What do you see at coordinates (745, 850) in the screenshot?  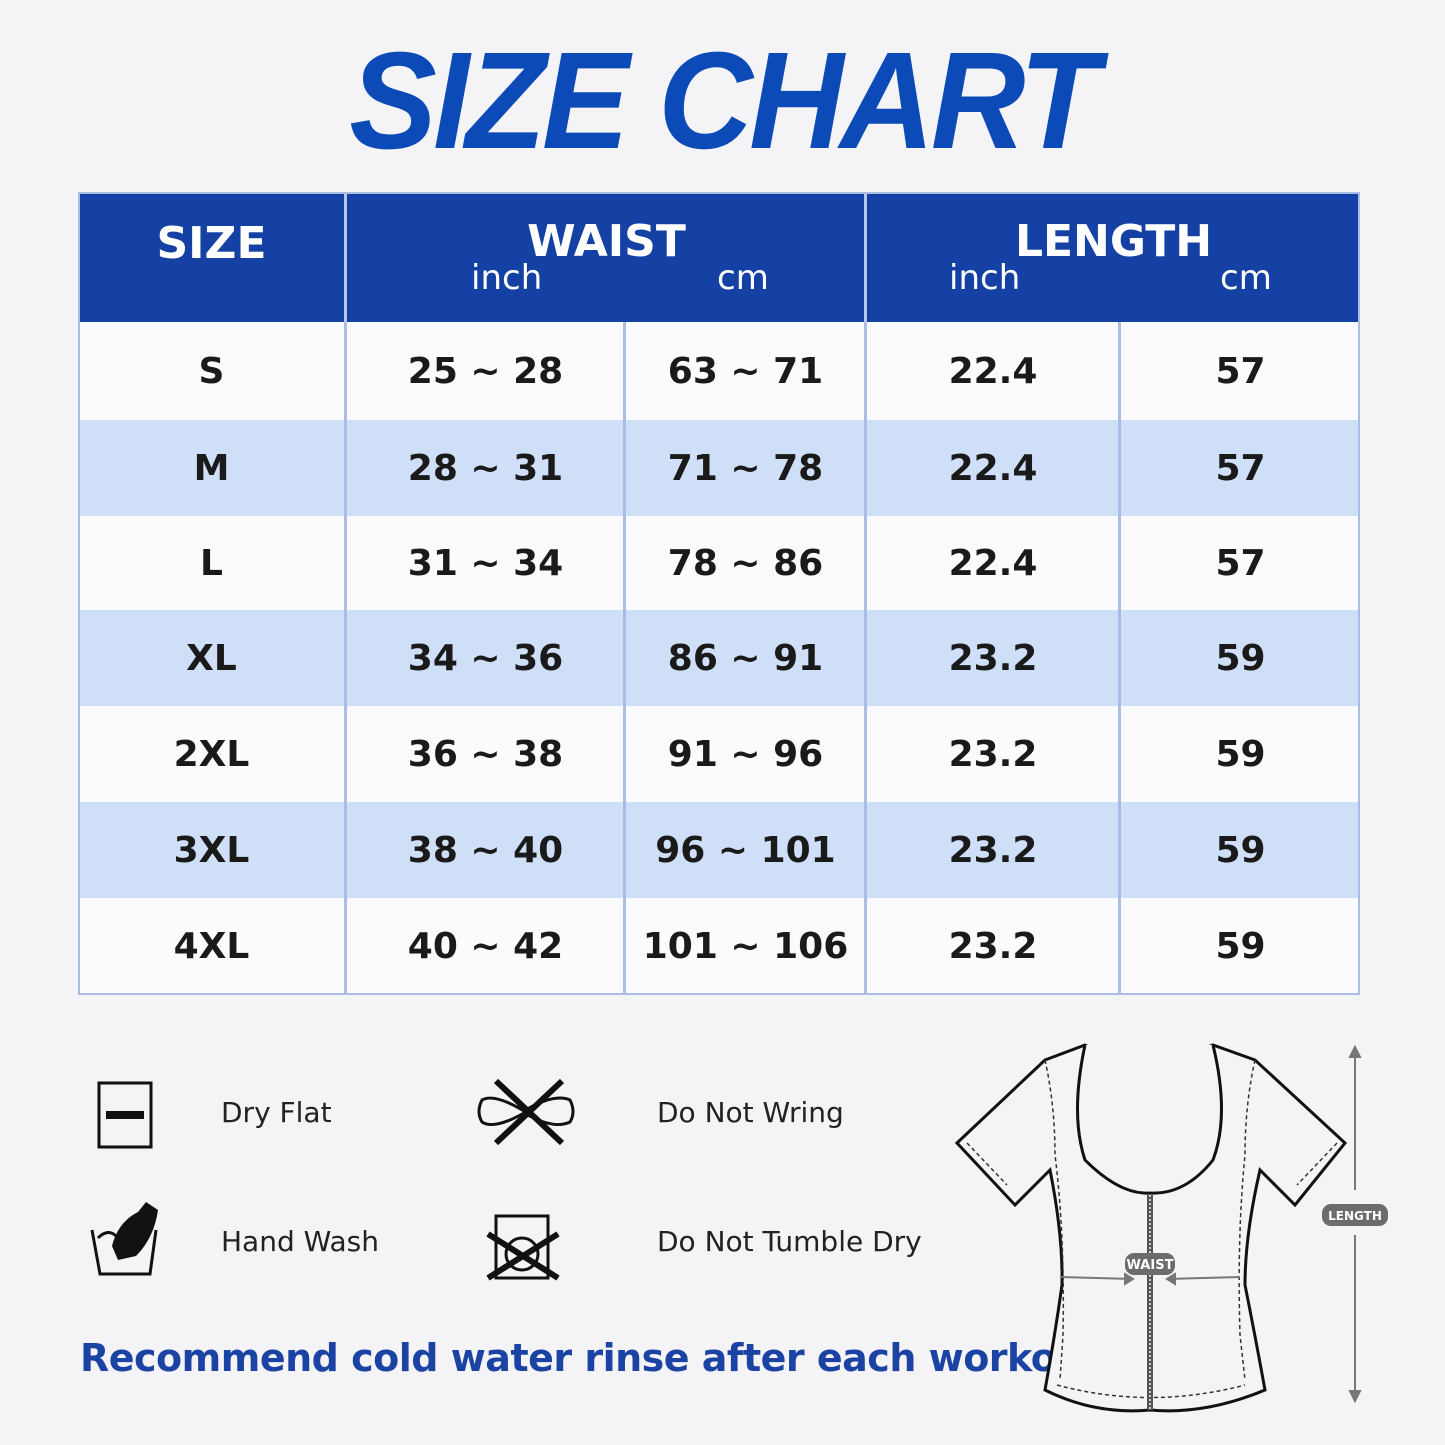 I see `cell-waist-cm: 96 ~ 101` at bounding box center [745, 850].